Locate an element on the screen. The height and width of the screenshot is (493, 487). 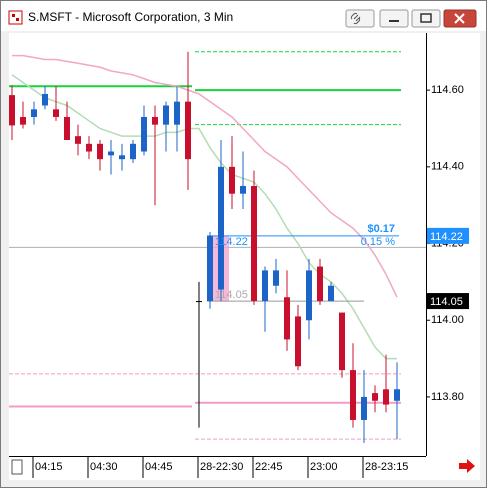
x-tick-label: 22:45 is located at coordinates (269, 467).